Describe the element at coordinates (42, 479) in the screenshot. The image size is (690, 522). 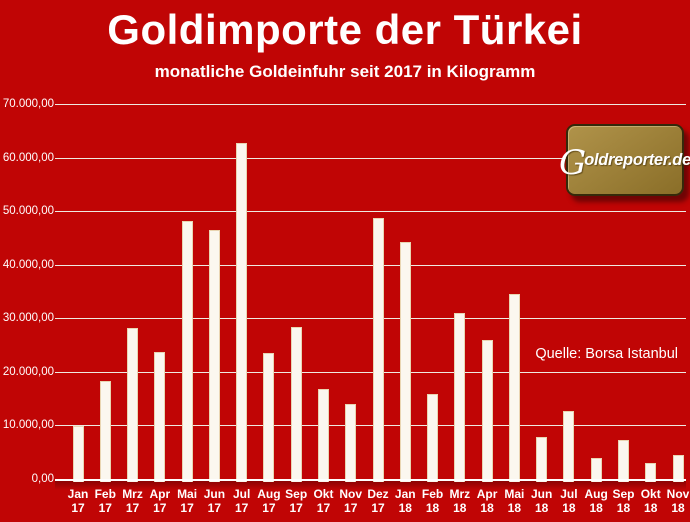
I see `y-axis-label: 0,00` at that location.